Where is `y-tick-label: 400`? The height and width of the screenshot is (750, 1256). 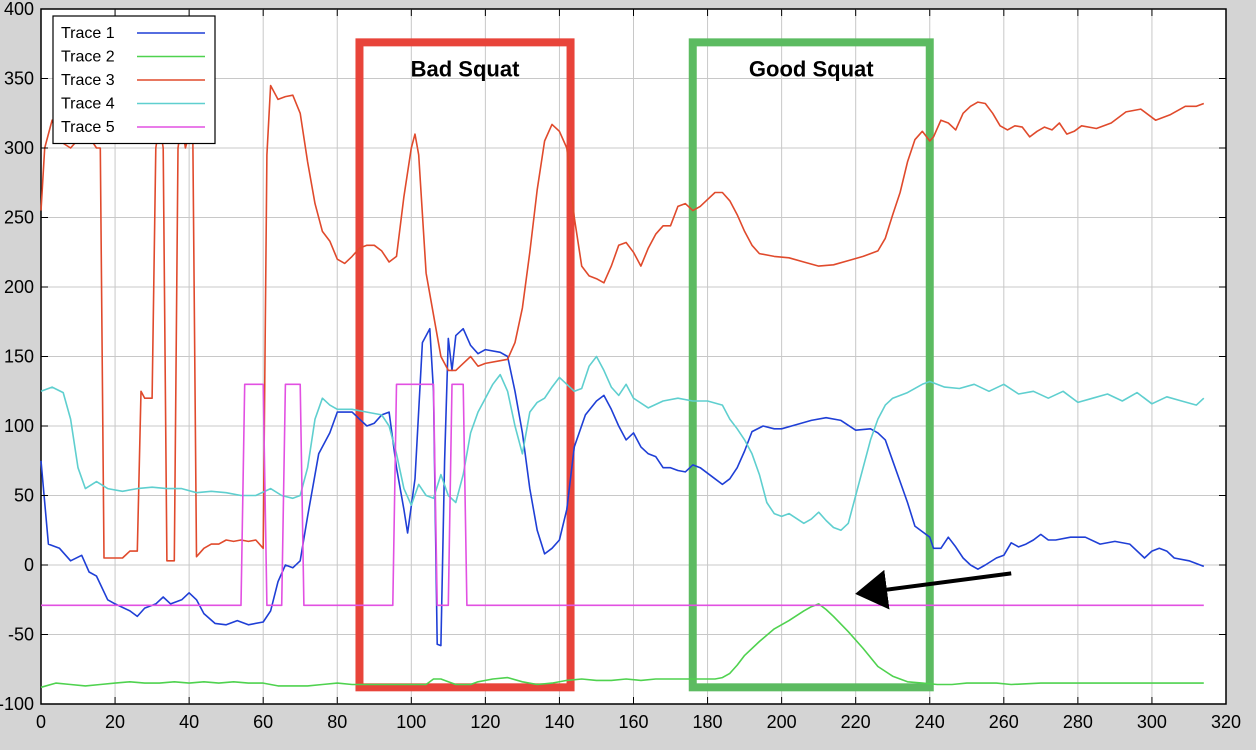 y-tick-label: 400 is located at coordinates (19, 9).